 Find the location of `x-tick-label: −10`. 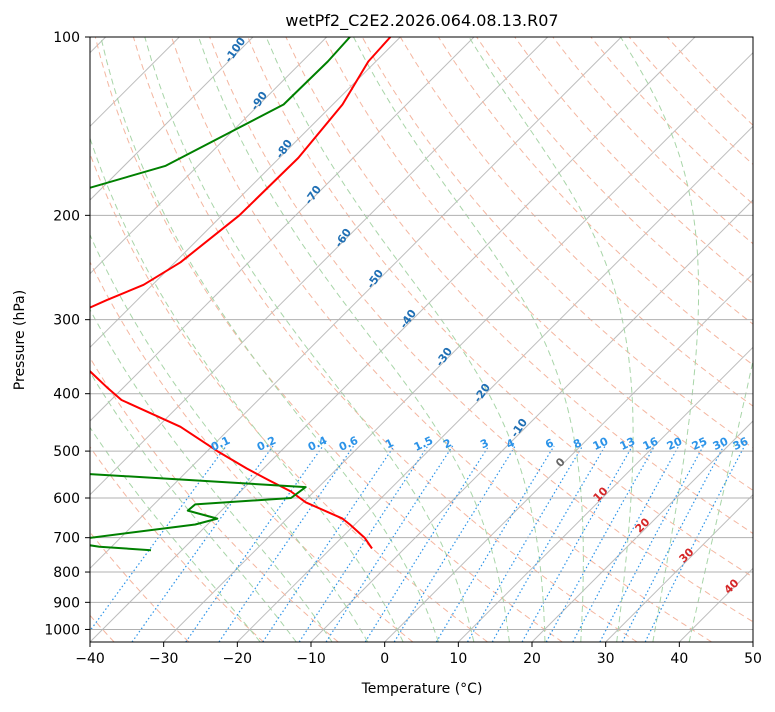

x-tick-label: −10 is located at coordinates (311, 659).